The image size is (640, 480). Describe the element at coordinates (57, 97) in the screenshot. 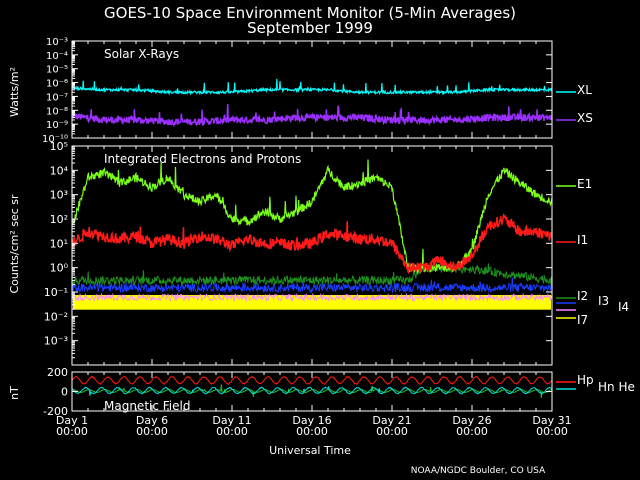

I see `xrays-y-tick-label: 10⁻⁷` at that location.